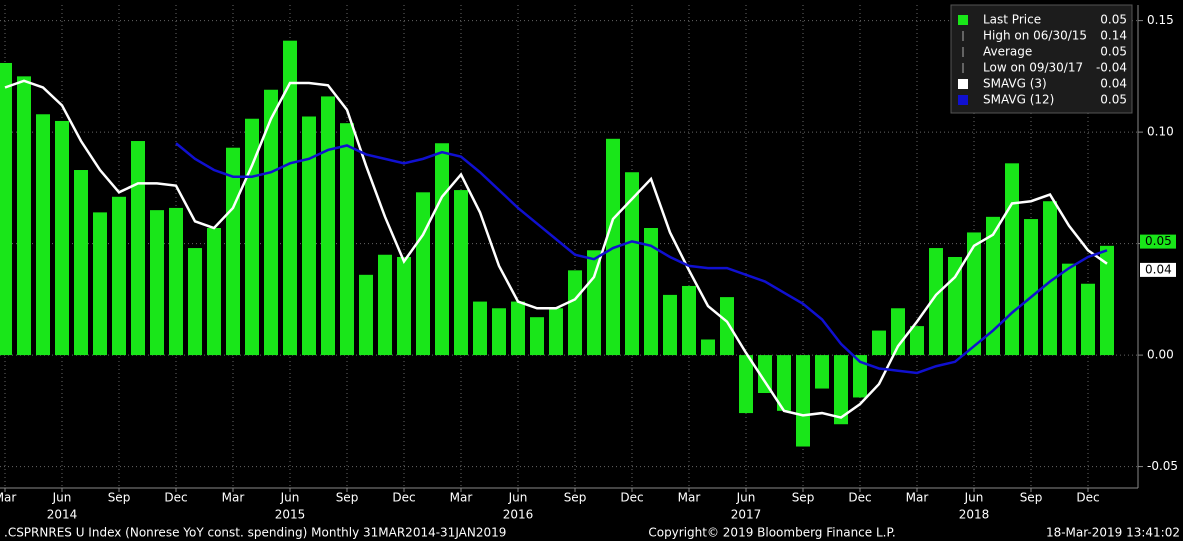 Image resolution: width=1183 pixels, height=541 pixels. I want to click on legend-label: High on 06/30/15, so click(1035, 36).